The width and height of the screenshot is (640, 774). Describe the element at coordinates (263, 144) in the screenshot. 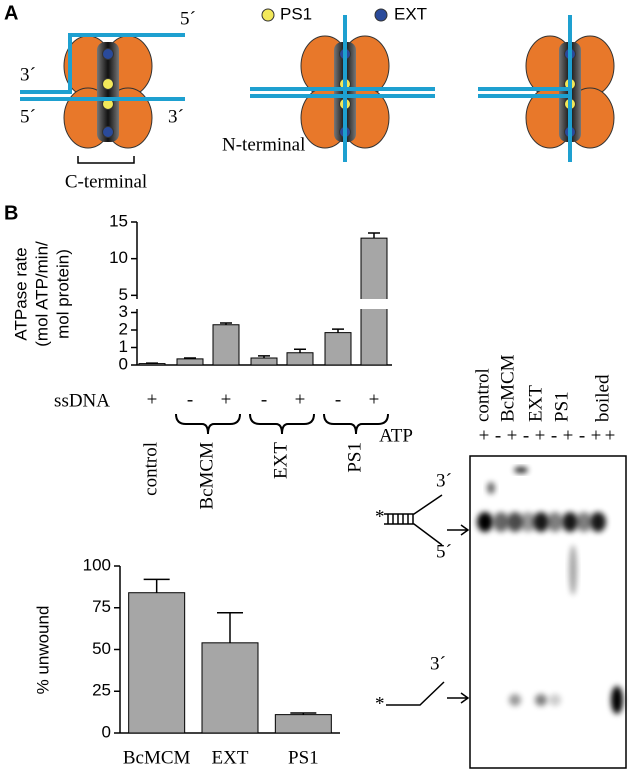

I see `n-terminal-label: N-terminal` at that location.